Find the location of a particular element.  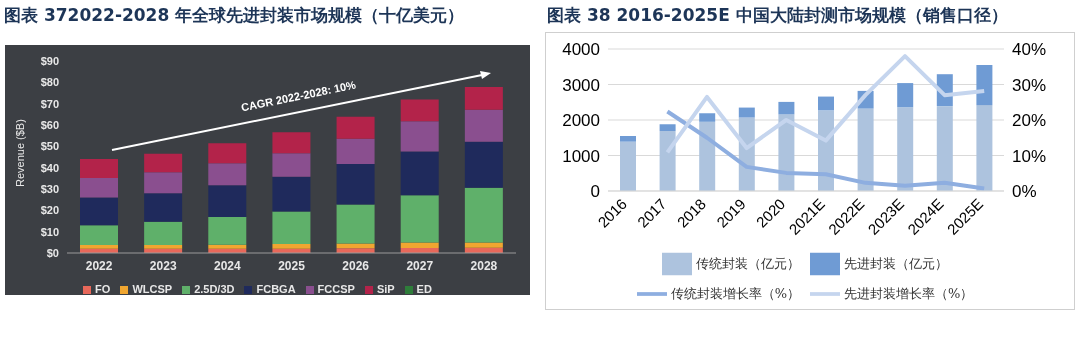

y-tick-label: $20 is located at coordinates (49, 210).